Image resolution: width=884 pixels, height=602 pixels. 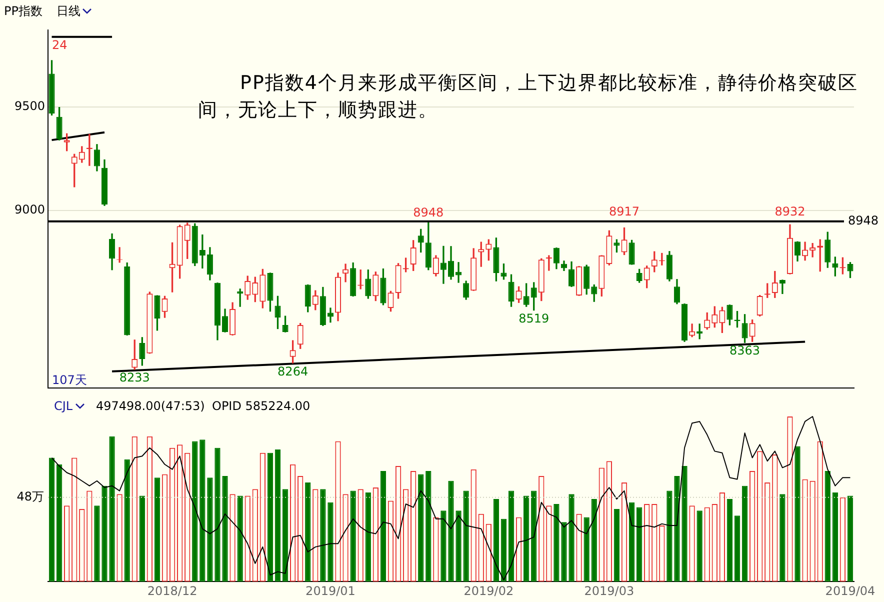 What do you see at coordinates (150, 406) in the screenshot?
I see `text: 497498.00(47:53)` at bounding box center [150, 406].